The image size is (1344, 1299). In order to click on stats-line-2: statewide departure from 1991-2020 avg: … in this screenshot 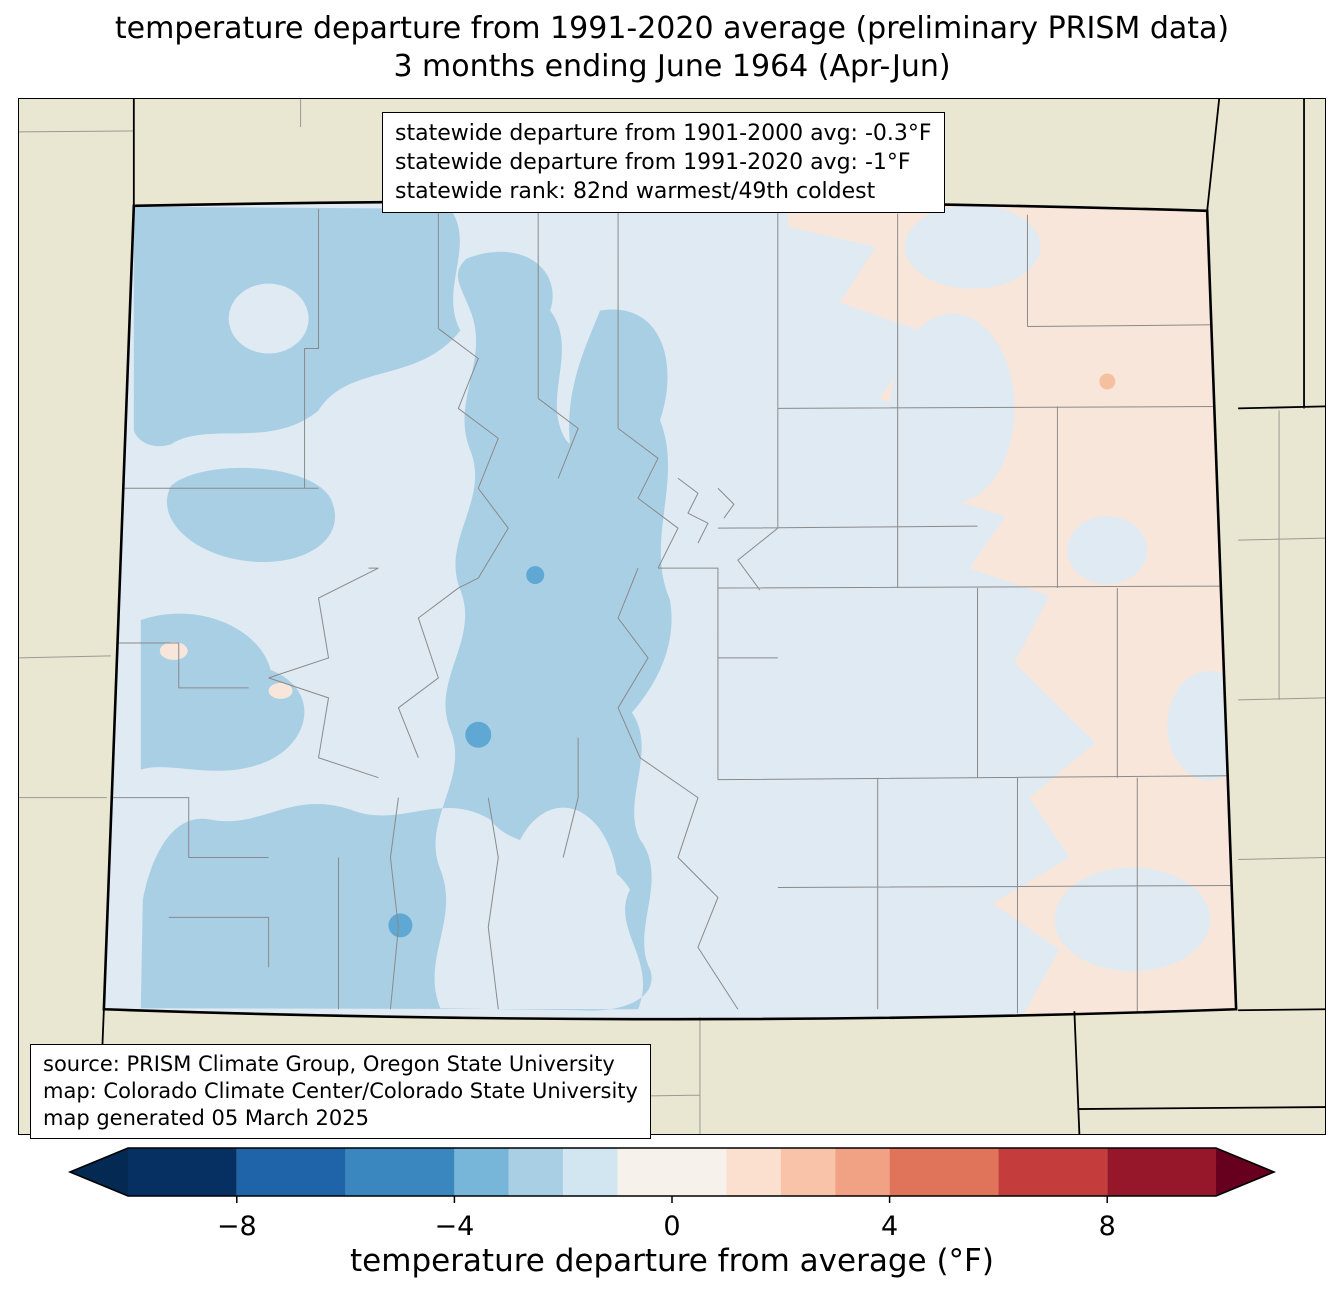, I will do `click(653, 162)`.